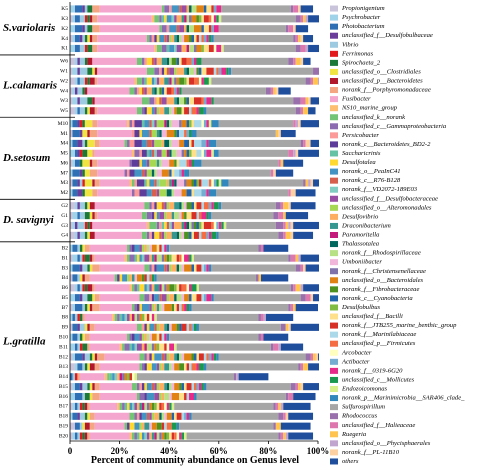  What do you see at coordinates (63, 426) in the screenshot?
I see `row-label: B19` at bounding box center [63, 426].